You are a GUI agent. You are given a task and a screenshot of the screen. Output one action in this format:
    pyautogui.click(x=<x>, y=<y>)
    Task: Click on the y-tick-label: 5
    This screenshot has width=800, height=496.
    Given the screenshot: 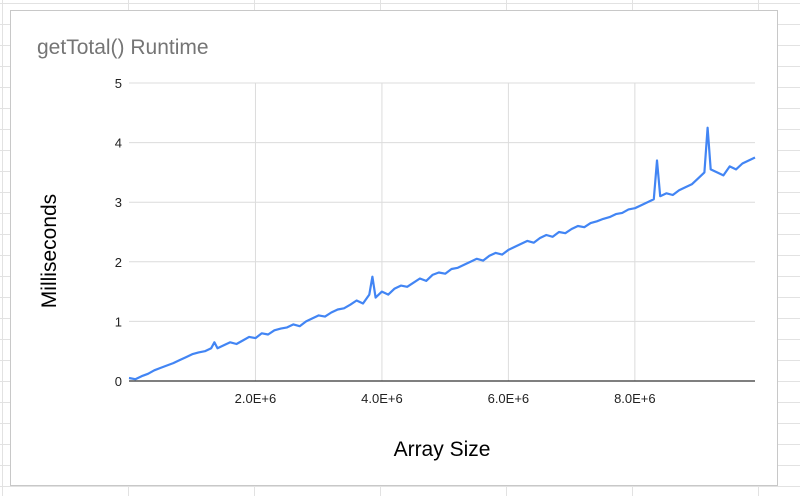 What is the action you would take?
    pyautogui.click(x=118, y=83)
    